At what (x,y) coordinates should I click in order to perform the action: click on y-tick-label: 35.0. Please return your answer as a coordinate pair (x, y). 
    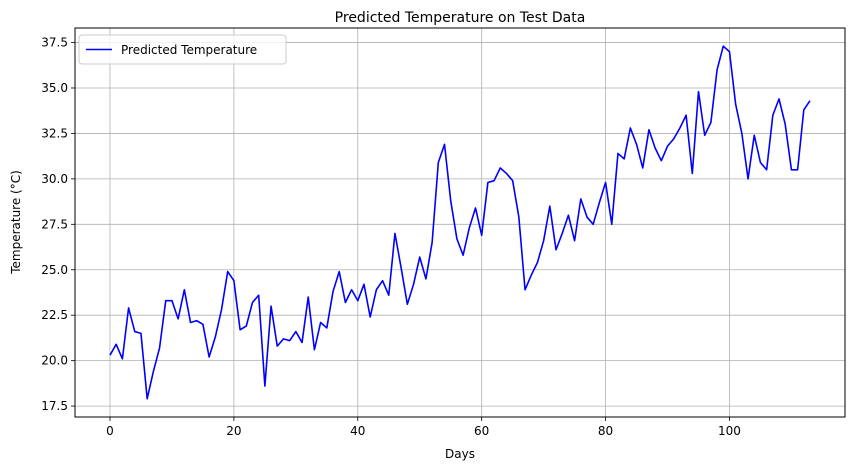
    Looking at the image, I should click on (54, 88).